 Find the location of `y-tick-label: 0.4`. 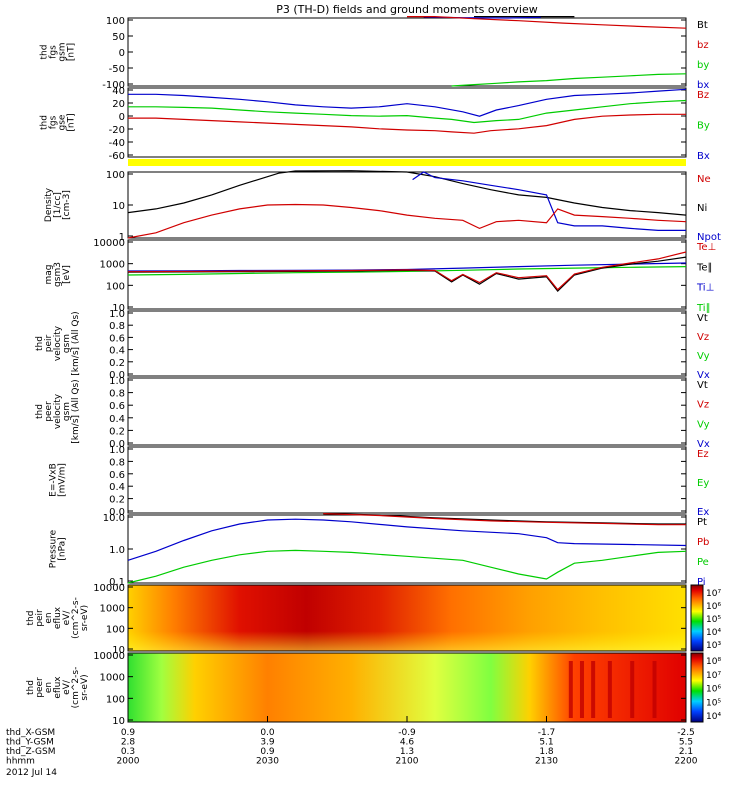

y-tick-label: 0.4 is located at coordinates (117, 487).